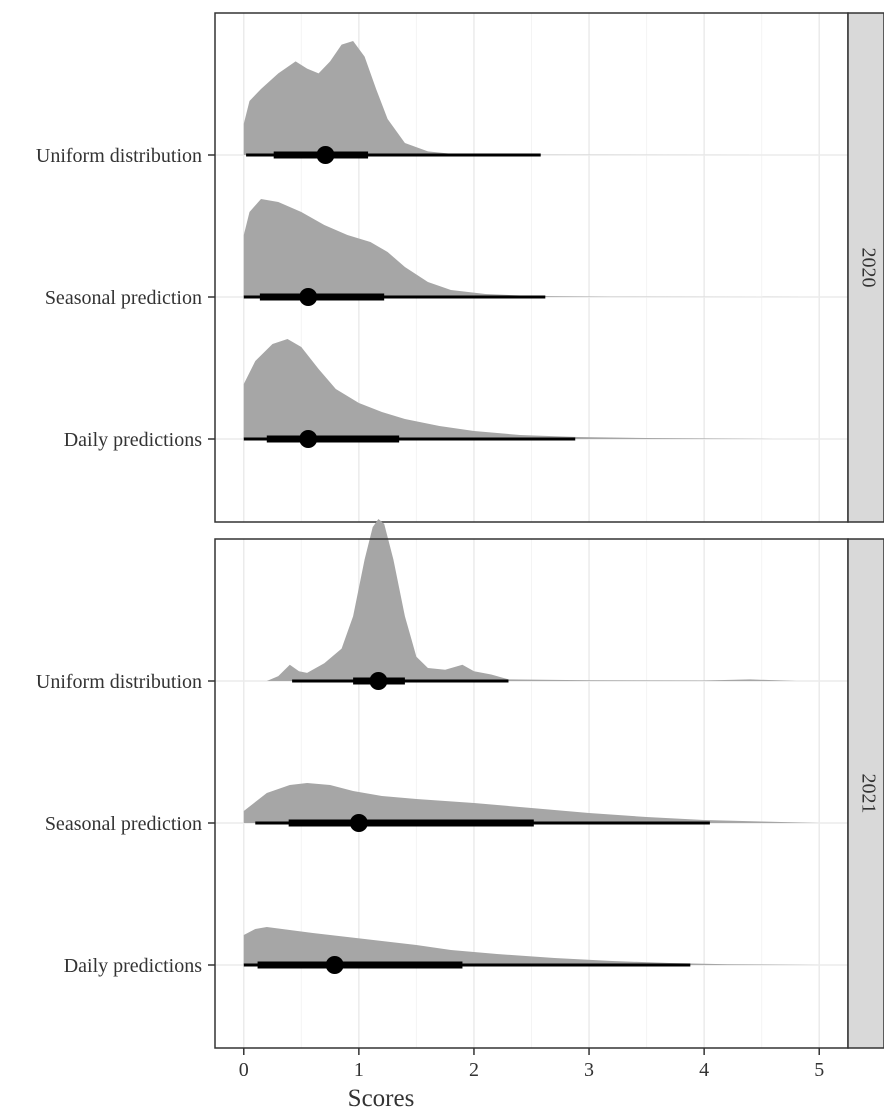 The height and width of the screenshot is (1111, 884). I want to click on x-tick-label: 4, so click(704, 1070).